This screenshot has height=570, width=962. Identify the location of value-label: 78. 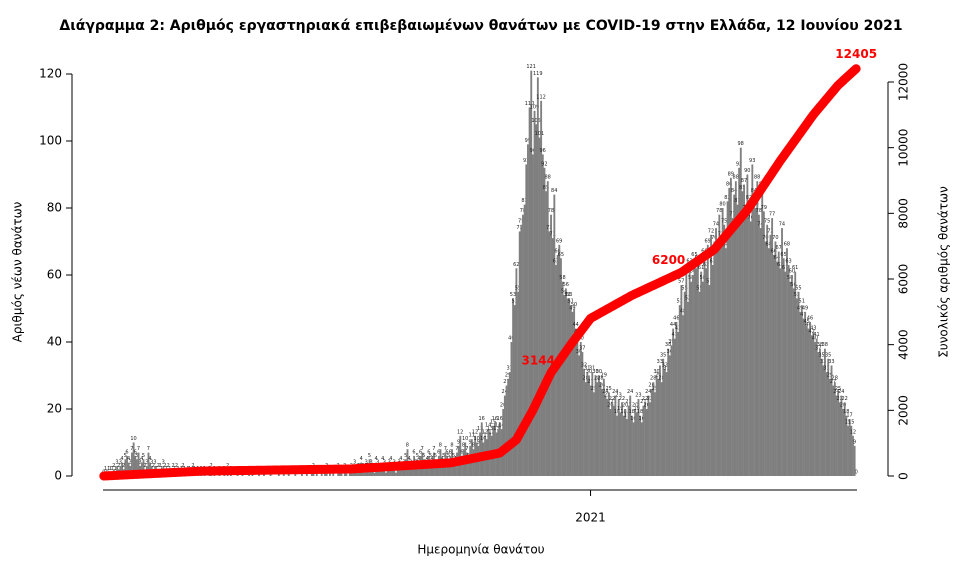
(523, 211).